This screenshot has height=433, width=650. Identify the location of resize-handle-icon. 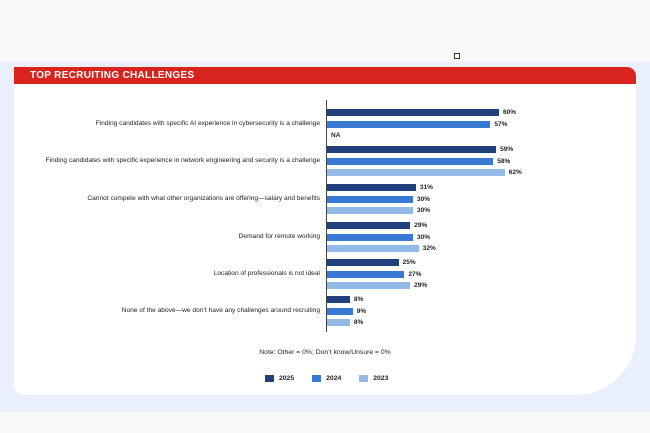
(457, 56).